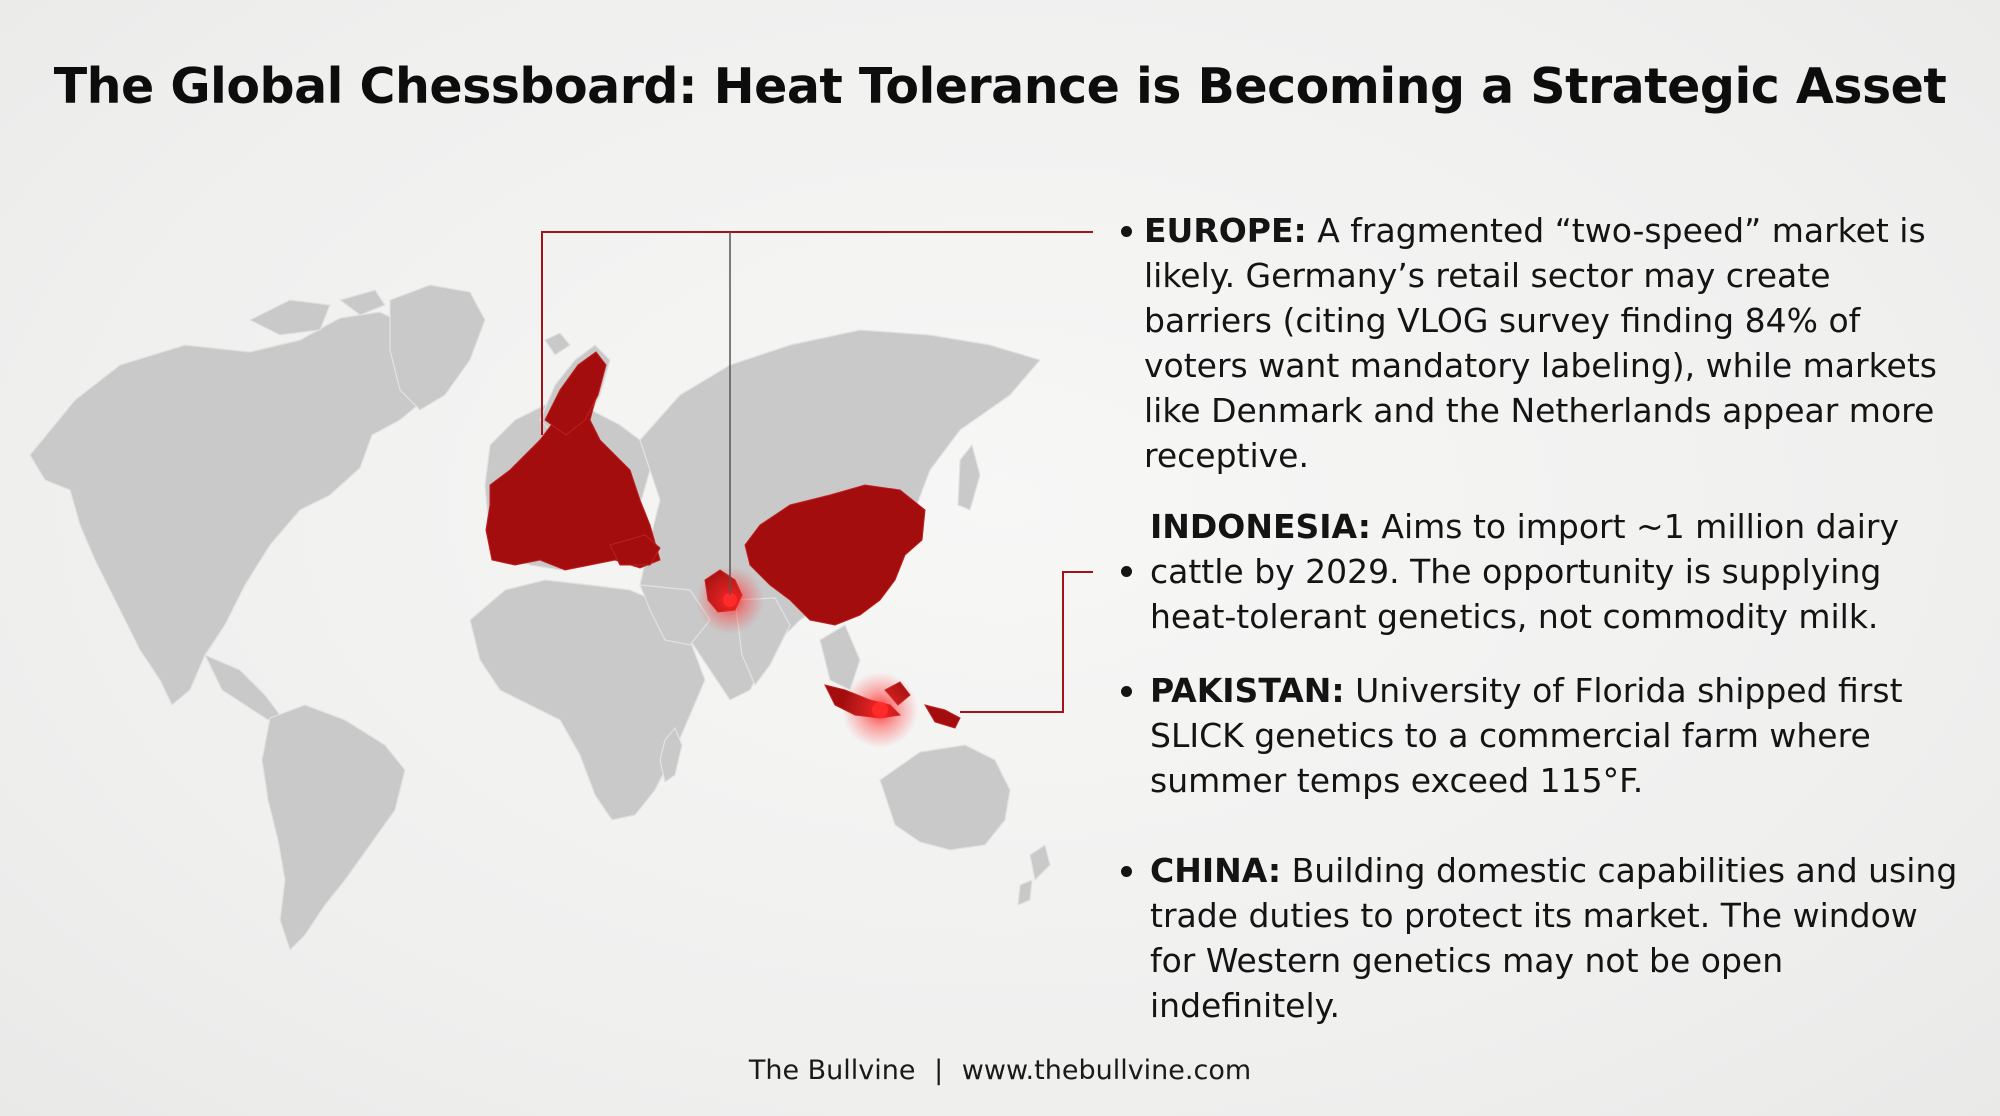  I want to click on region-label-indonesia: INDONESIA:, so click(1260, 526).